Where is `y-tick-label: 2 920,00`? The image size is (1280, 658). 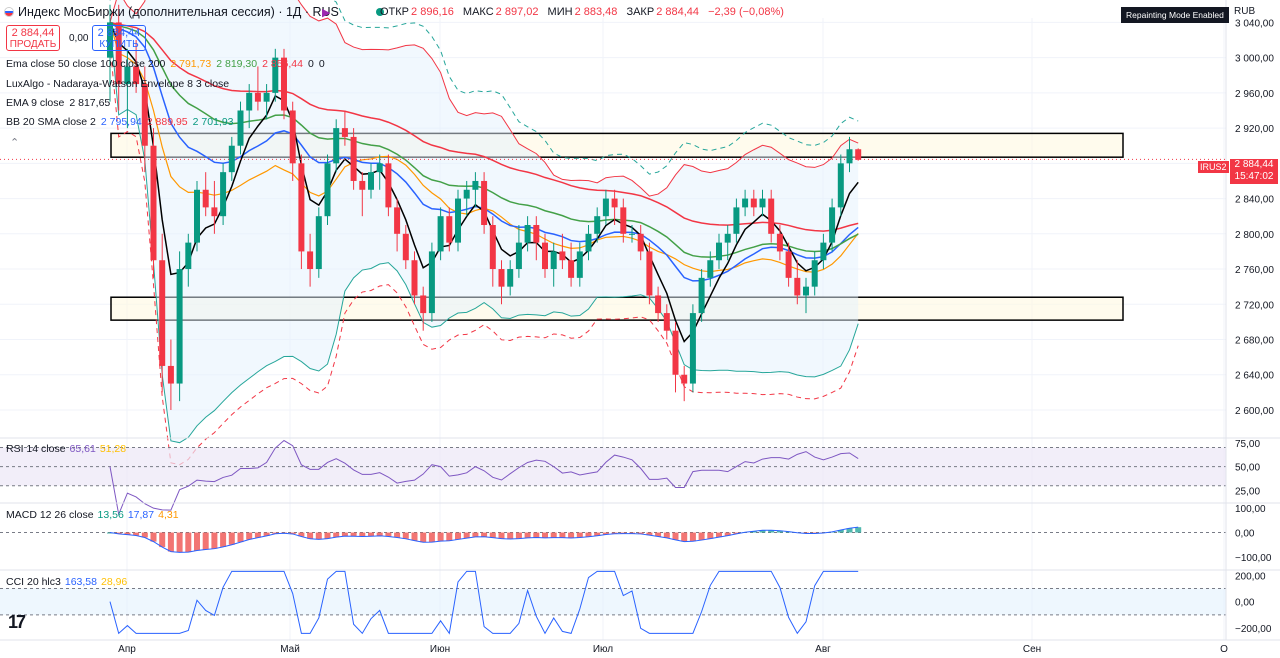
y-tick-label: 2 920,00 is located at coordinates (1254, 129).